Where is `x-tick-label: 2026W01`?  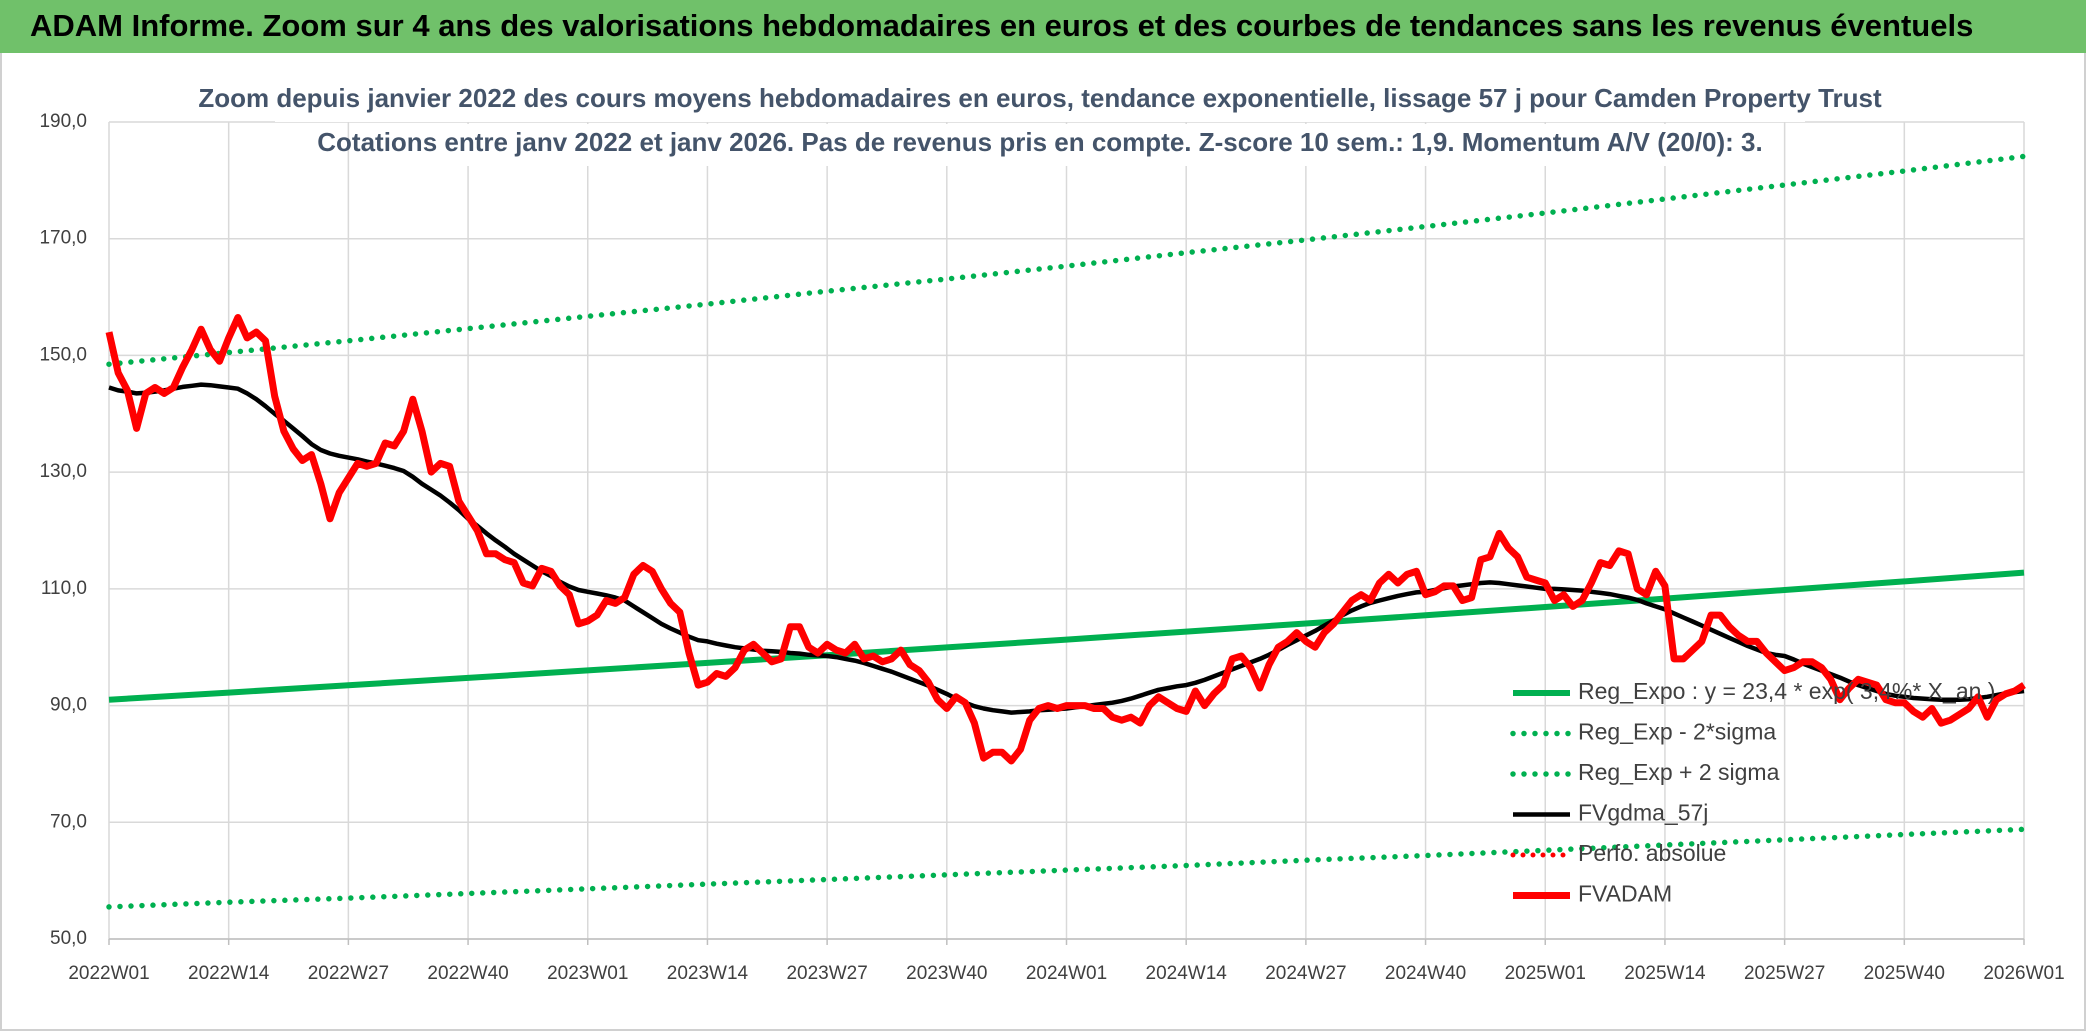 x-tick-label: 2026W01 is located at coordinates (2023, 973).